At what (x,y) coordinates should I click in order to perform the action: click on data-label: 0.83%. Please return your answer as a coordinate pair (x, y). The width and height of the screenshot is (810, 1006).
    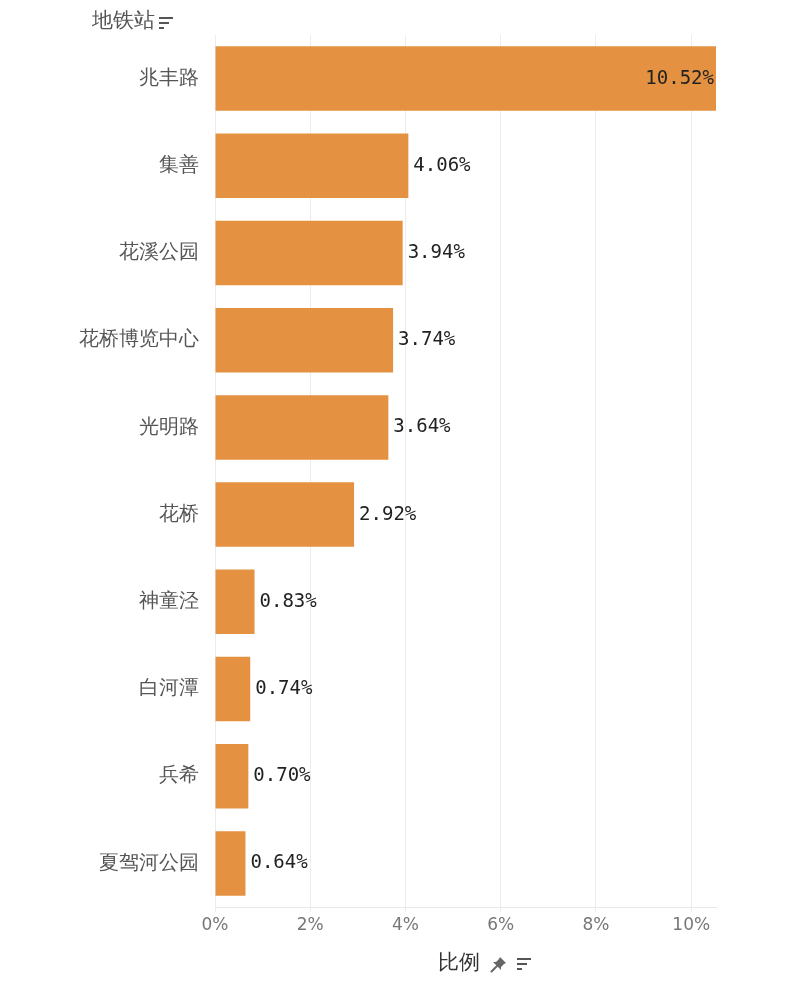
    Looking at the image, I should click on (288, 599).